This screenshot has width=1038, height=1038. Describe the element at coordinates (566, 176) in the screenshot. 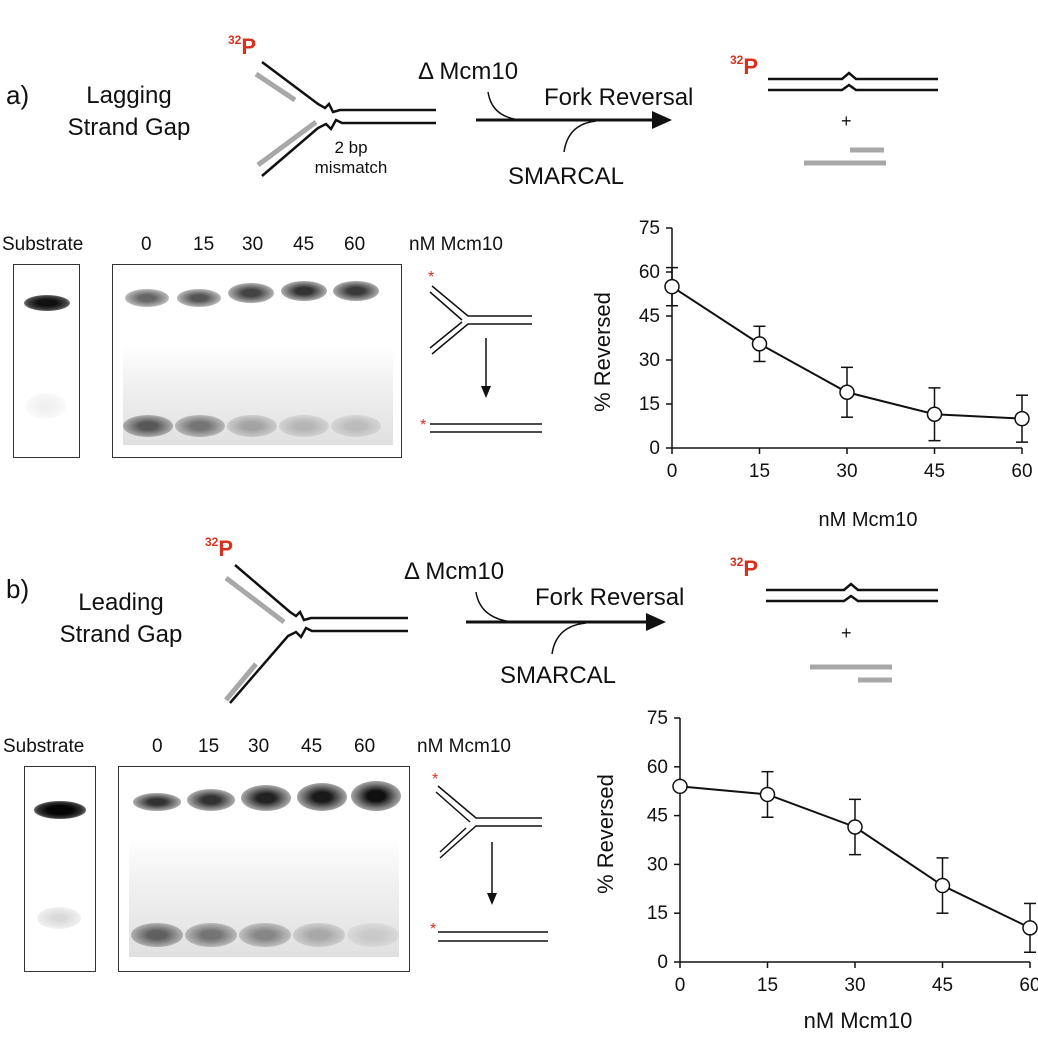

I see `panel-a-reagent-bottom: SMARCAL` at that location.